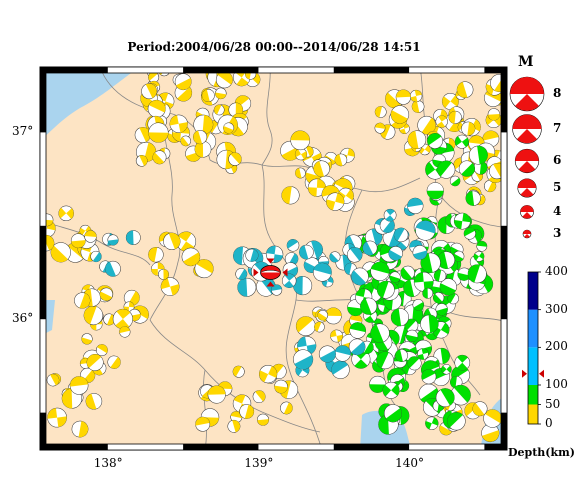 The height and width of the screenshot is (500, 580). I want to click on main-shock-marker-bottom, so click(270, 284).